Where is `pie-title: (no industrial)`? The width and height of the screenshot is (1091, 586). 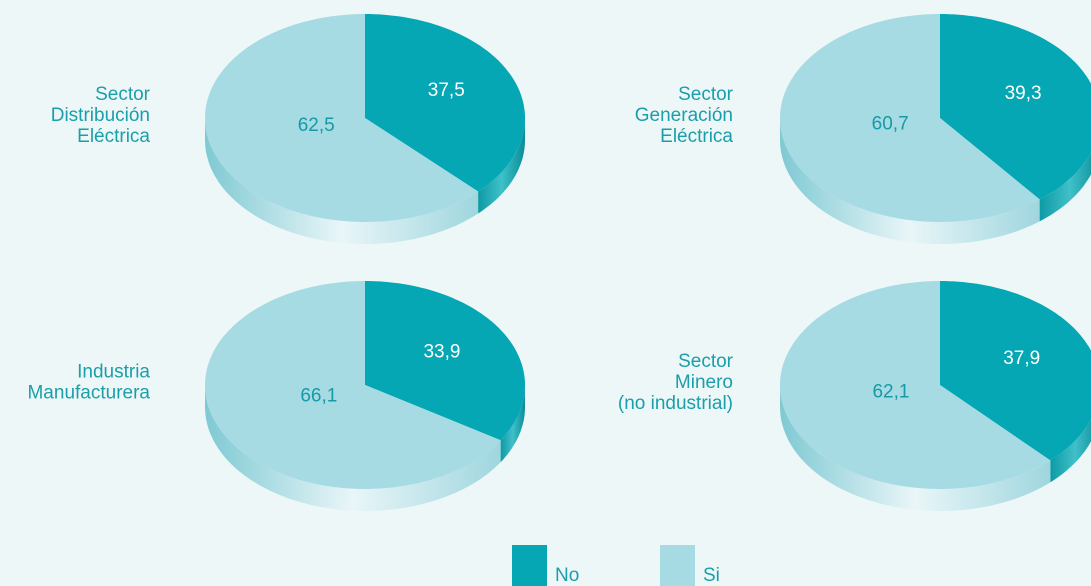
pie-title: (no industrial) is located at coordinates (675, 403).